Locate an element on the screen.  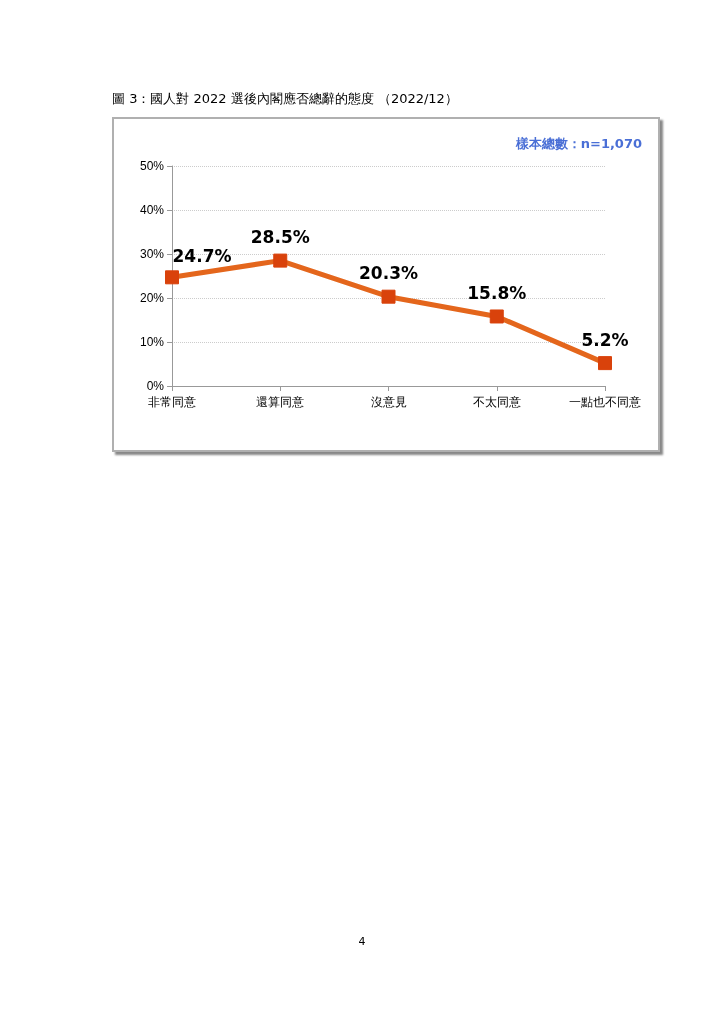
y-tick-label: 30% is located at coordinates (152, 254).